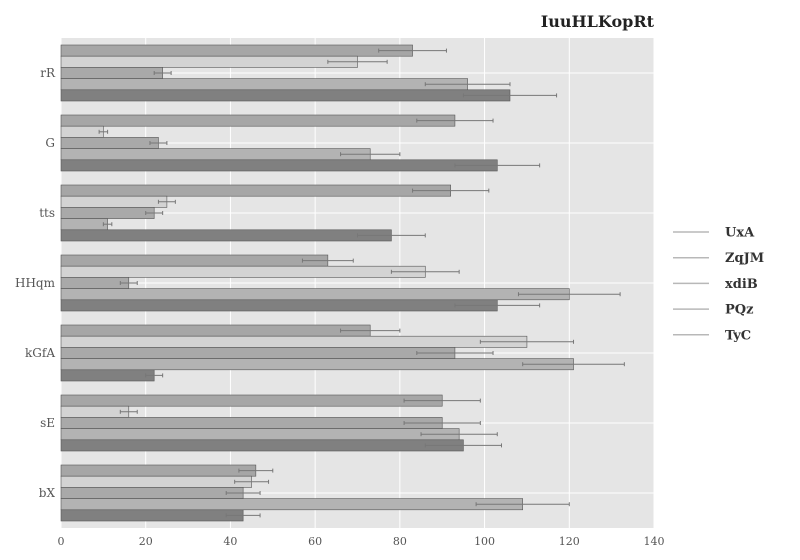 This screenshot has height=560, width=800. I want to click on bar-tyc-hhqm, so click(279, 305).